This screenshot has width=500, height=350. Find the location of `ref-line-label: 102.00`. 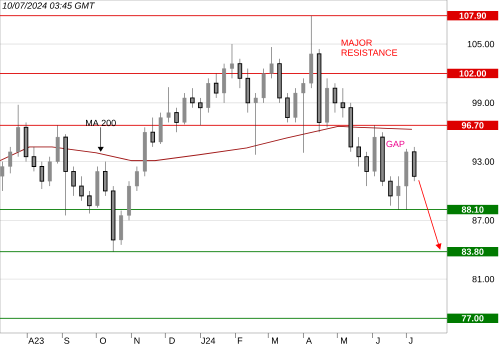

ref-line-label: 102.00 is located at coordinates (473, 73).